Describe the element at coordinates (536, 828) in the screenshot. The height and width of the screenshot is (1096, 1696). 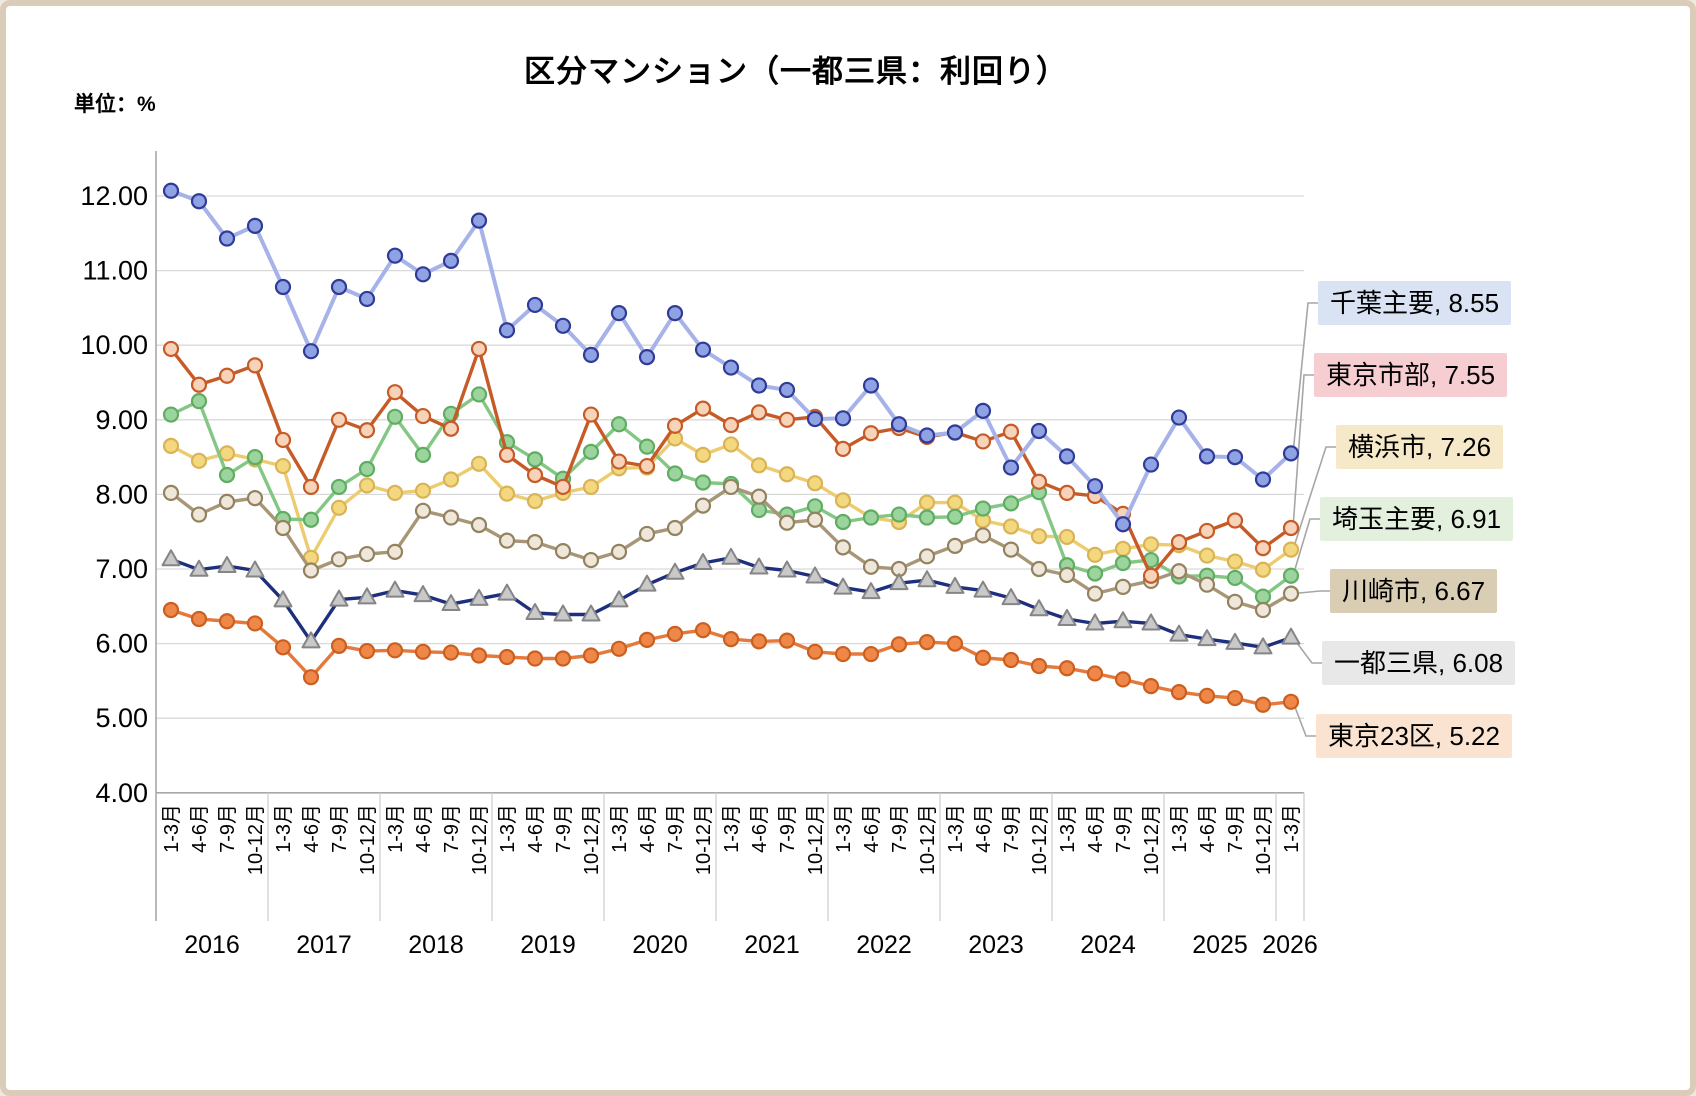
I see `svg-text: 4-6月` at that location.